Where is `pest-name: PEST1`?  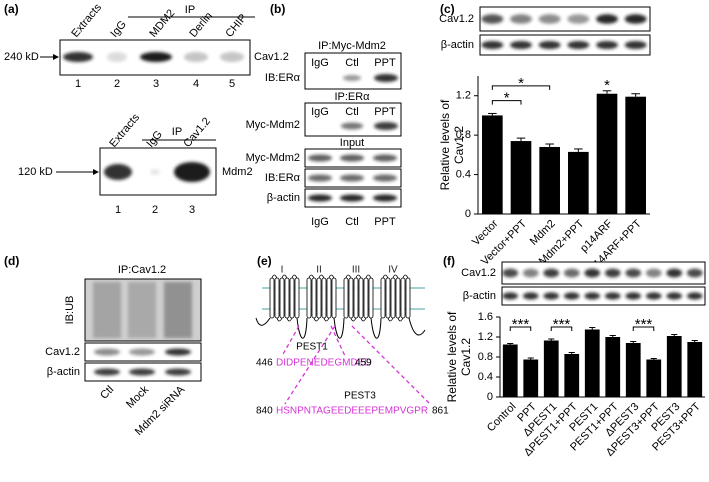
pest-name: PEST1 is located at coordinates (312, 347).